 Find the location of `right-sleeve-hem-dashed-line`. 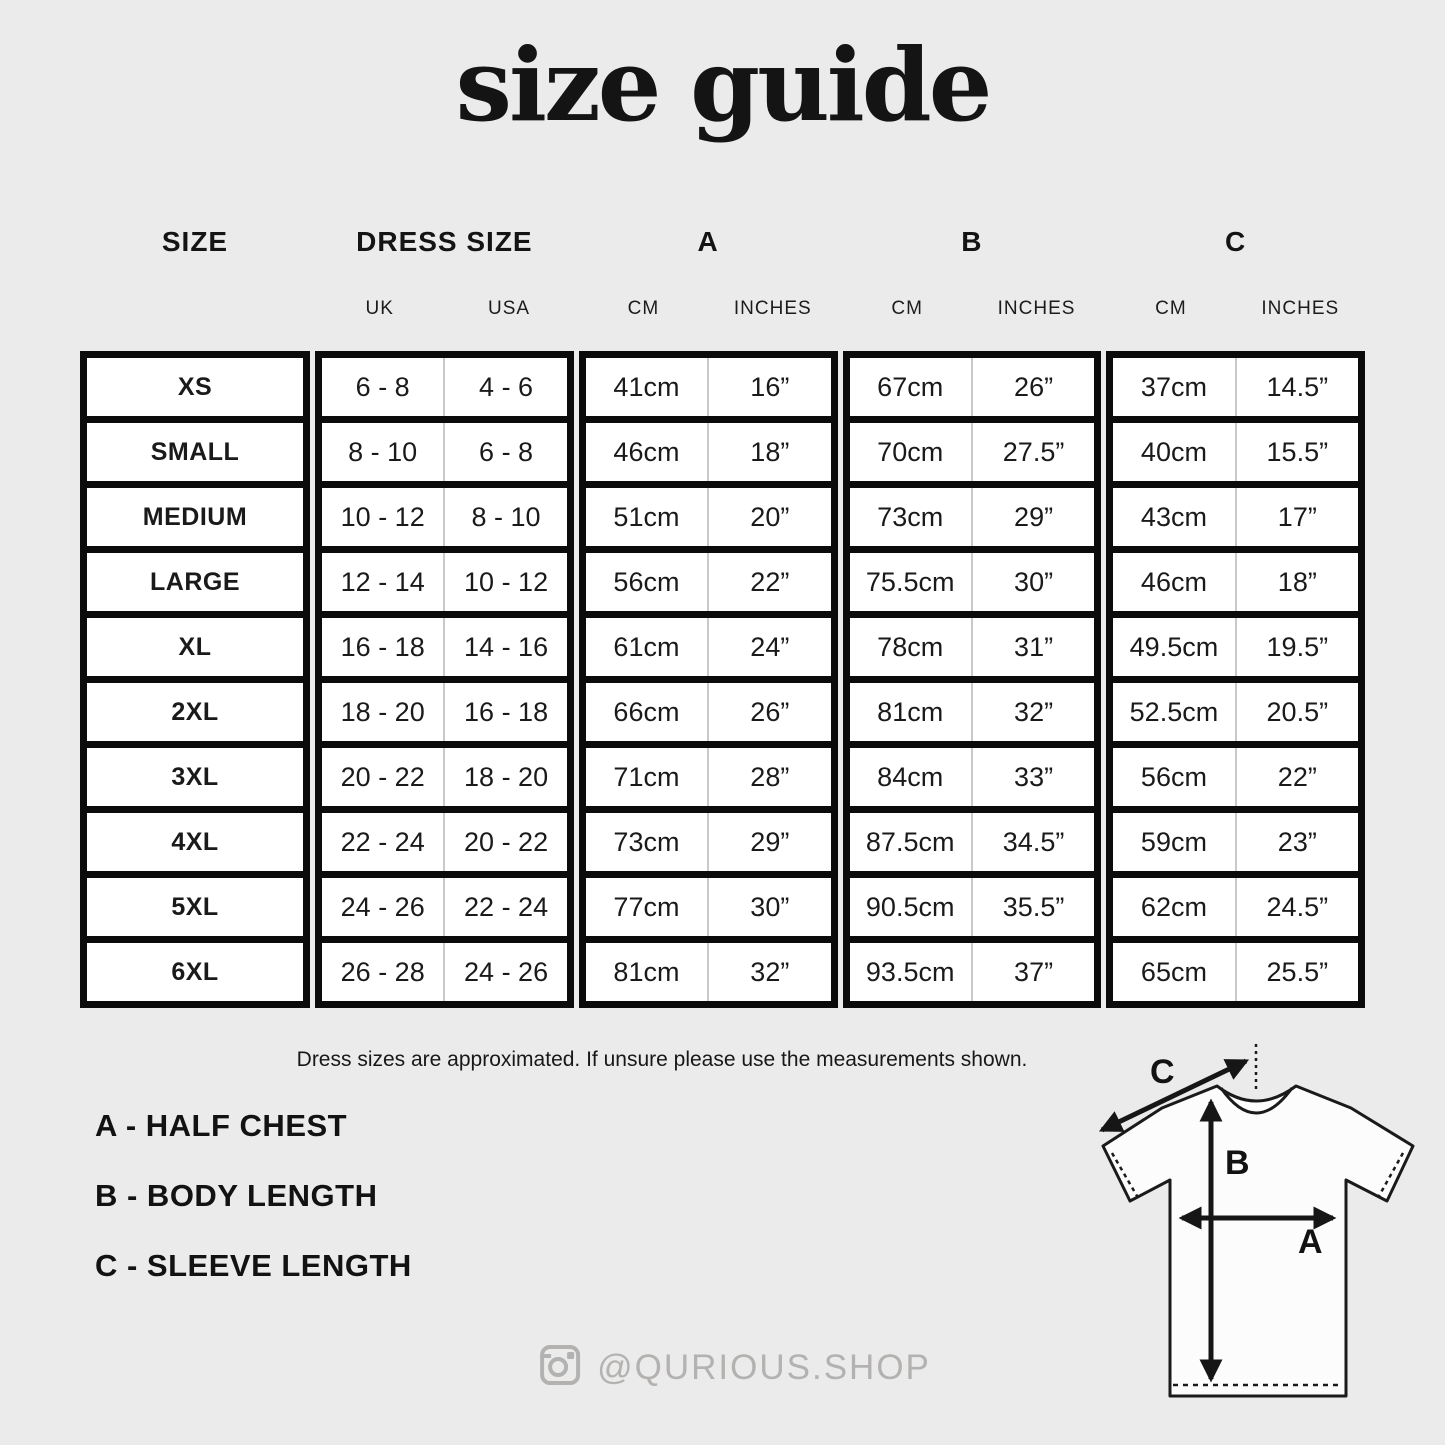

right-sleeve-hem-dashed-line is located at coordinates (1391, 1174).